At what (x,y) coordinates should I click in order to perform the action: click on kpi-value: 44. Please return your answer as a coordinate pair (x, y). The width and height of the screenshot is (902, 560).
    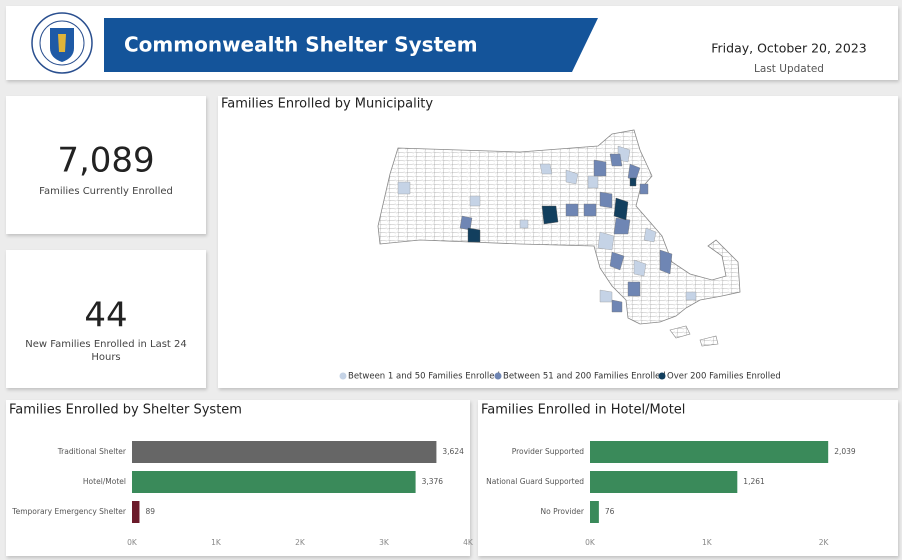
    Looking at the image, I should click on (105, 316).